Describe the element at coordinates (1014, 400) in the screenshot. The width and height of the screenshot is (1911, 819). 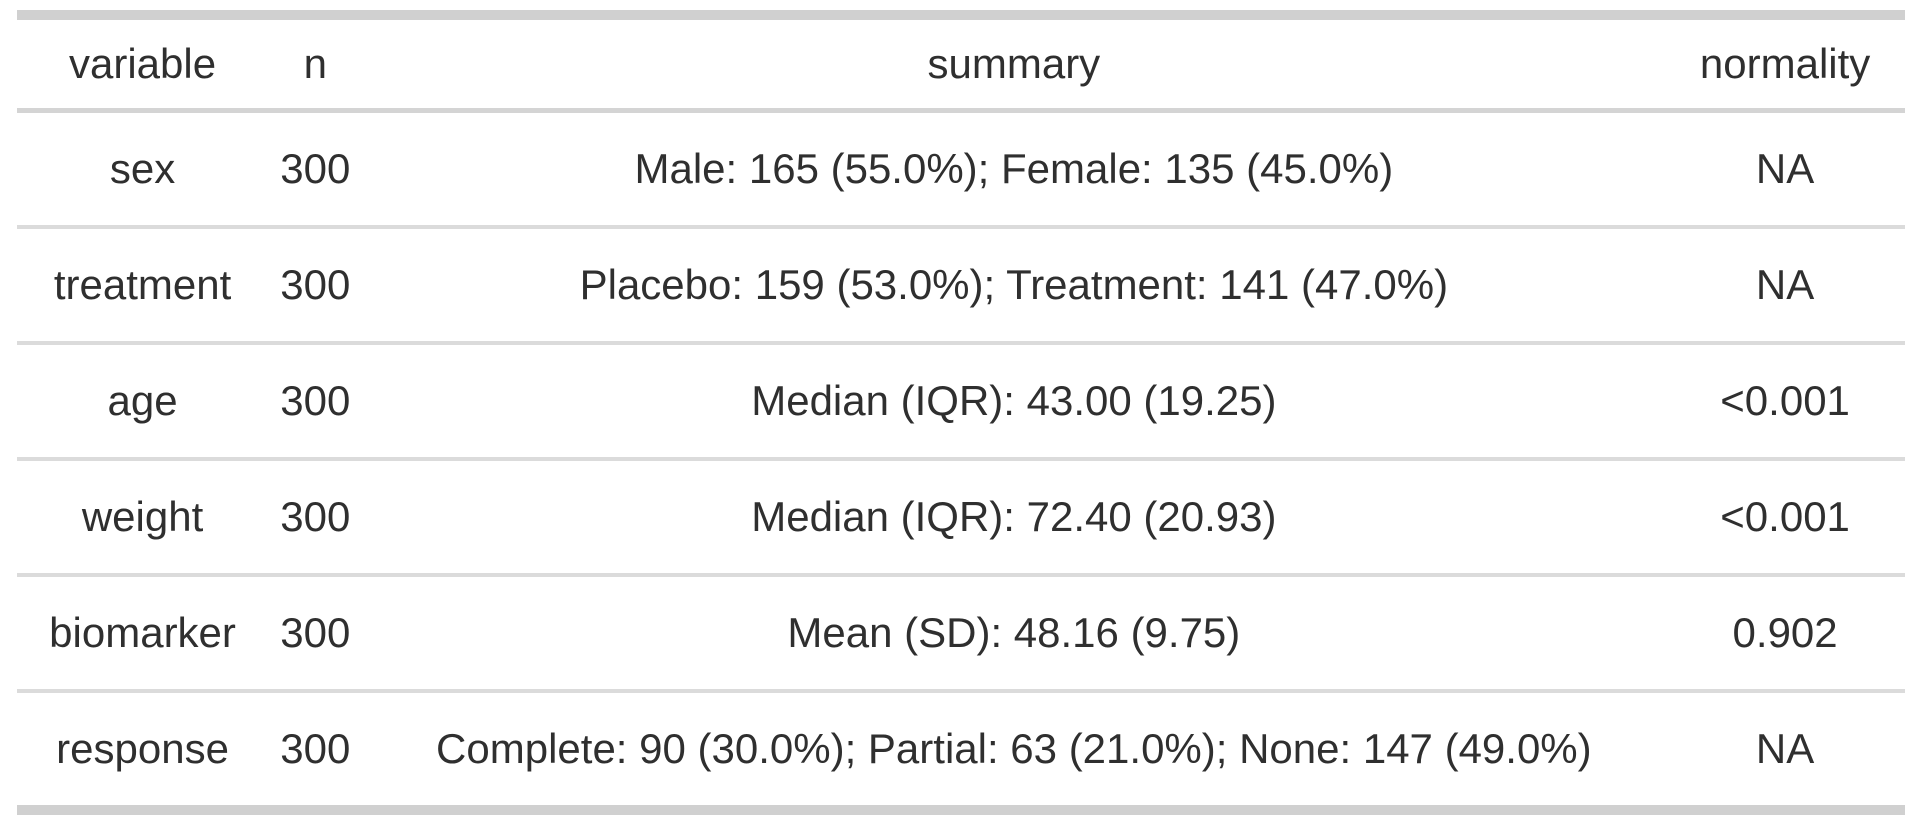
I see `cell-summary: Median (IQR): 43.00 (19.25)` at that location.